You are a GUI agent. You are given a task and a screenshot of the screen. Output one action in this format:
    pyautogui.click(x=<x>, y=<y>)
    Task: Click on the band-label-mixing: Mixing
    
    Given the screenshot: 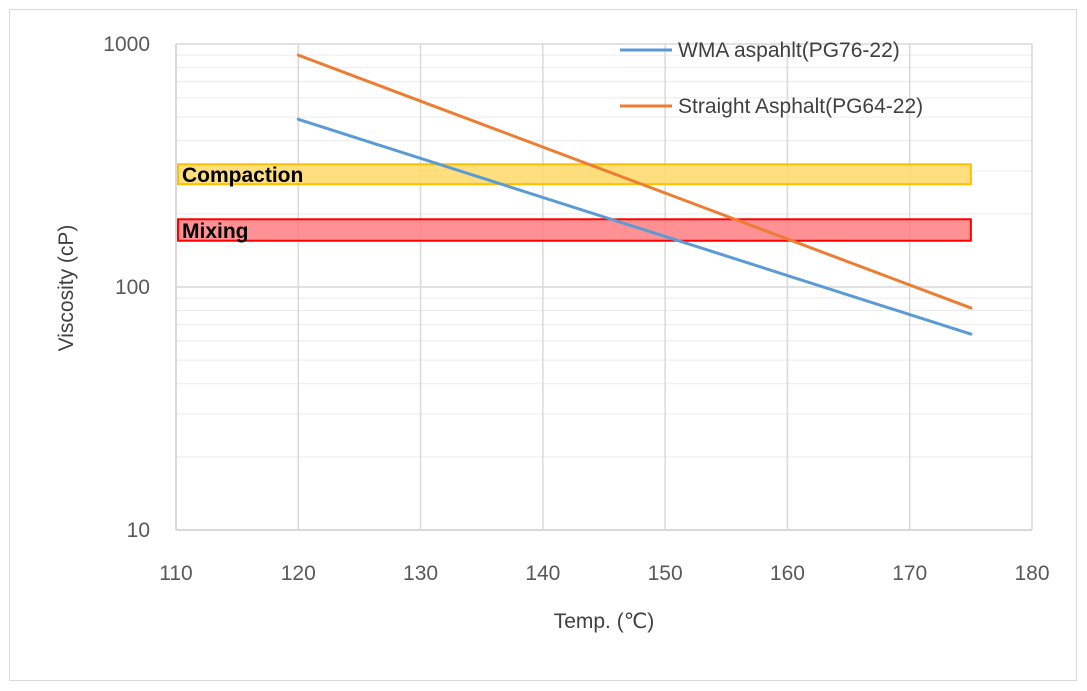 What is the action you would take?
    pyautogui.click(x=215, y=231)
    